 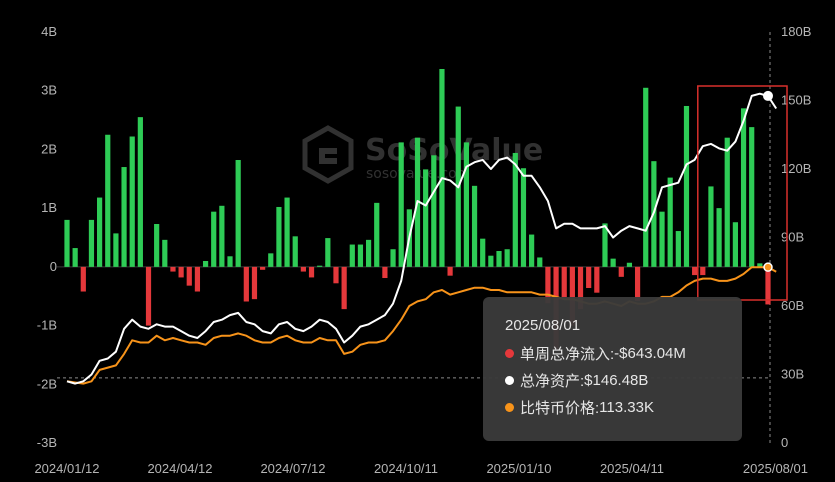 What do you see at coordinates (47, 325) in the screenshot?
I see `left-tick-label: -1B` at bounding box center [47, 325].